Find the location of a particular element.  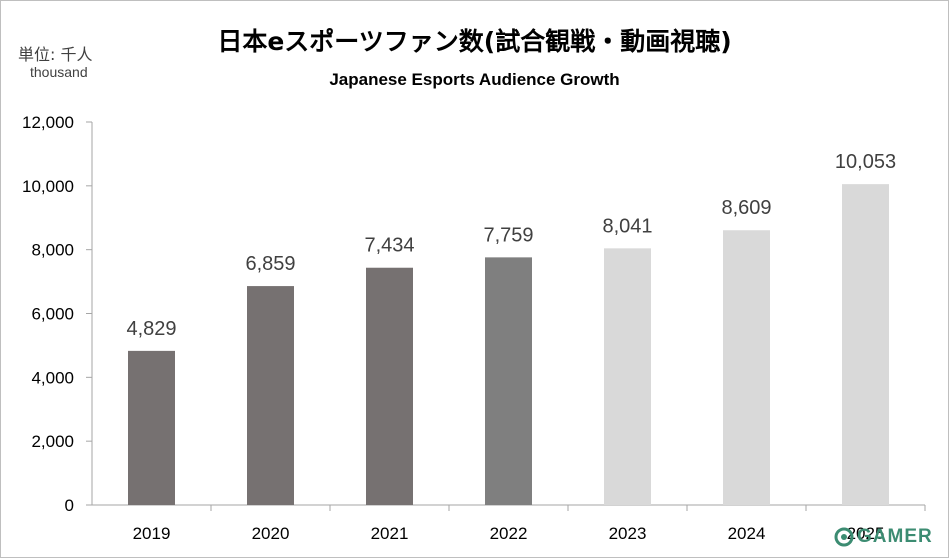

unit-label-ja: 単位: 千人 is located at coordinates (55, 54).